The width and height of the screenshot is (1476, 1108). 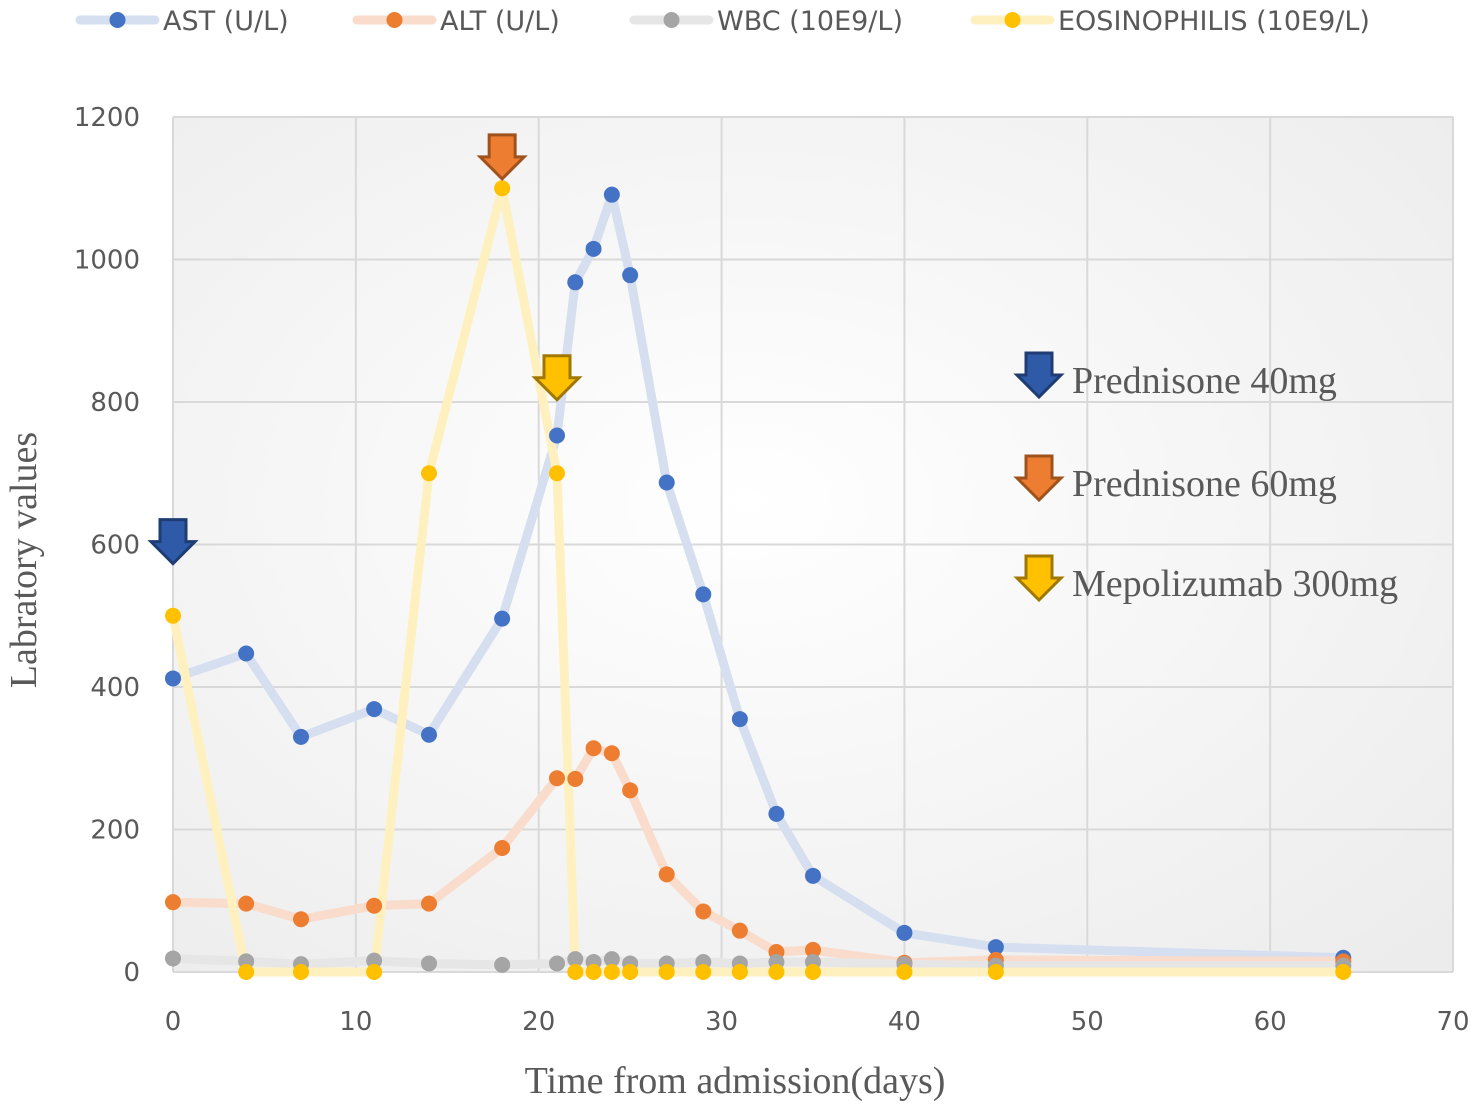 What do you see at coordinates (721, 1022) in the screenshot?
I see `x-tick-label: 30` at bounding box center [721, 1022].